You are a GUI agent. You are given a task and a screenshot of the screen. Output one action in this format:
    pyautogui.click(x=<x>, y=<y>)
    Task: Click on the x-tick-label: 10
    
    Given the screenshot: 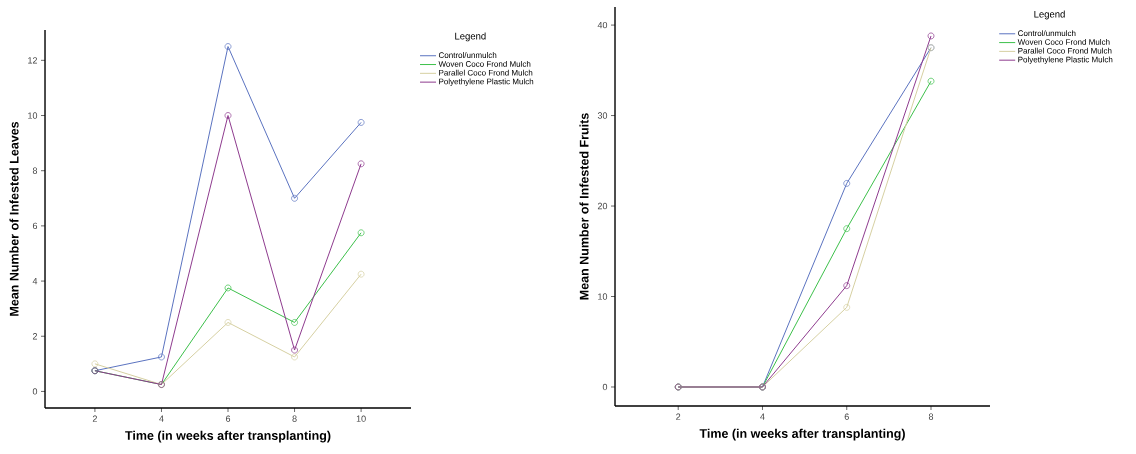 What is the action you would take?
    pyautogui.click(x=361, y=418)
    